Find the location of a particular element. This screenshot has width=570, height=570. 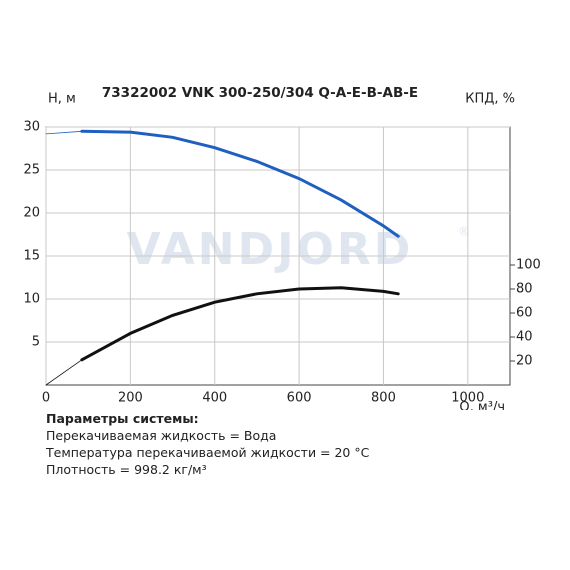

y-tick-label: 5 is located at coordinates (36, 342).